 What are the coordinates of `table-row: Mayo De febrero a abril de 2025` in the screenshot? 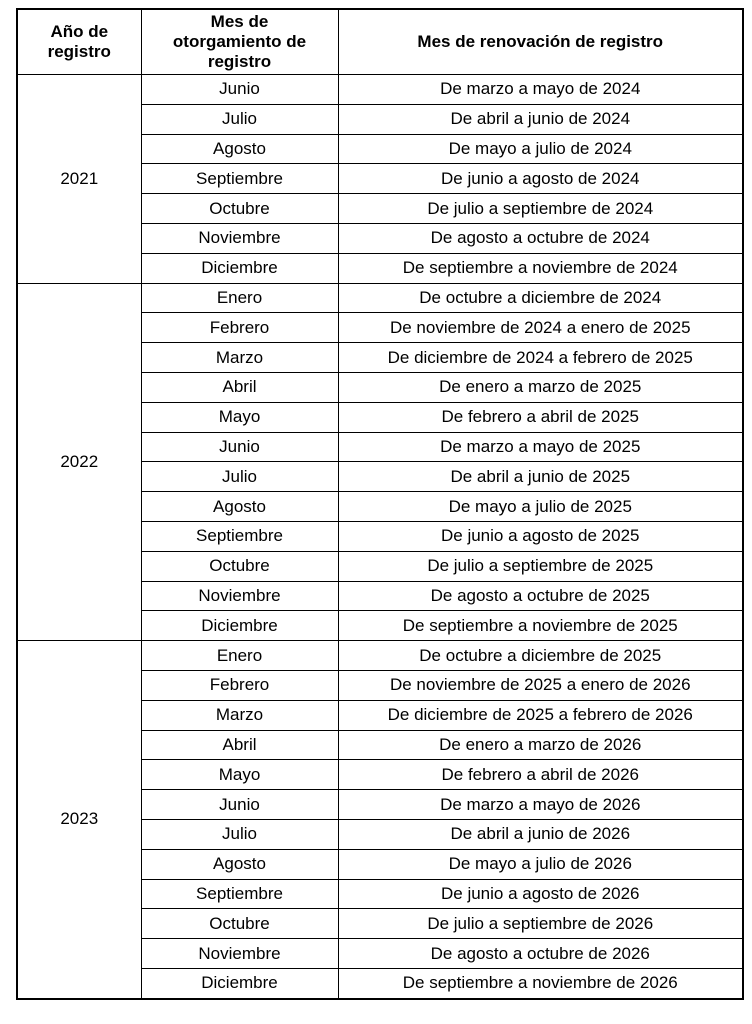 It's located at (380, 417).